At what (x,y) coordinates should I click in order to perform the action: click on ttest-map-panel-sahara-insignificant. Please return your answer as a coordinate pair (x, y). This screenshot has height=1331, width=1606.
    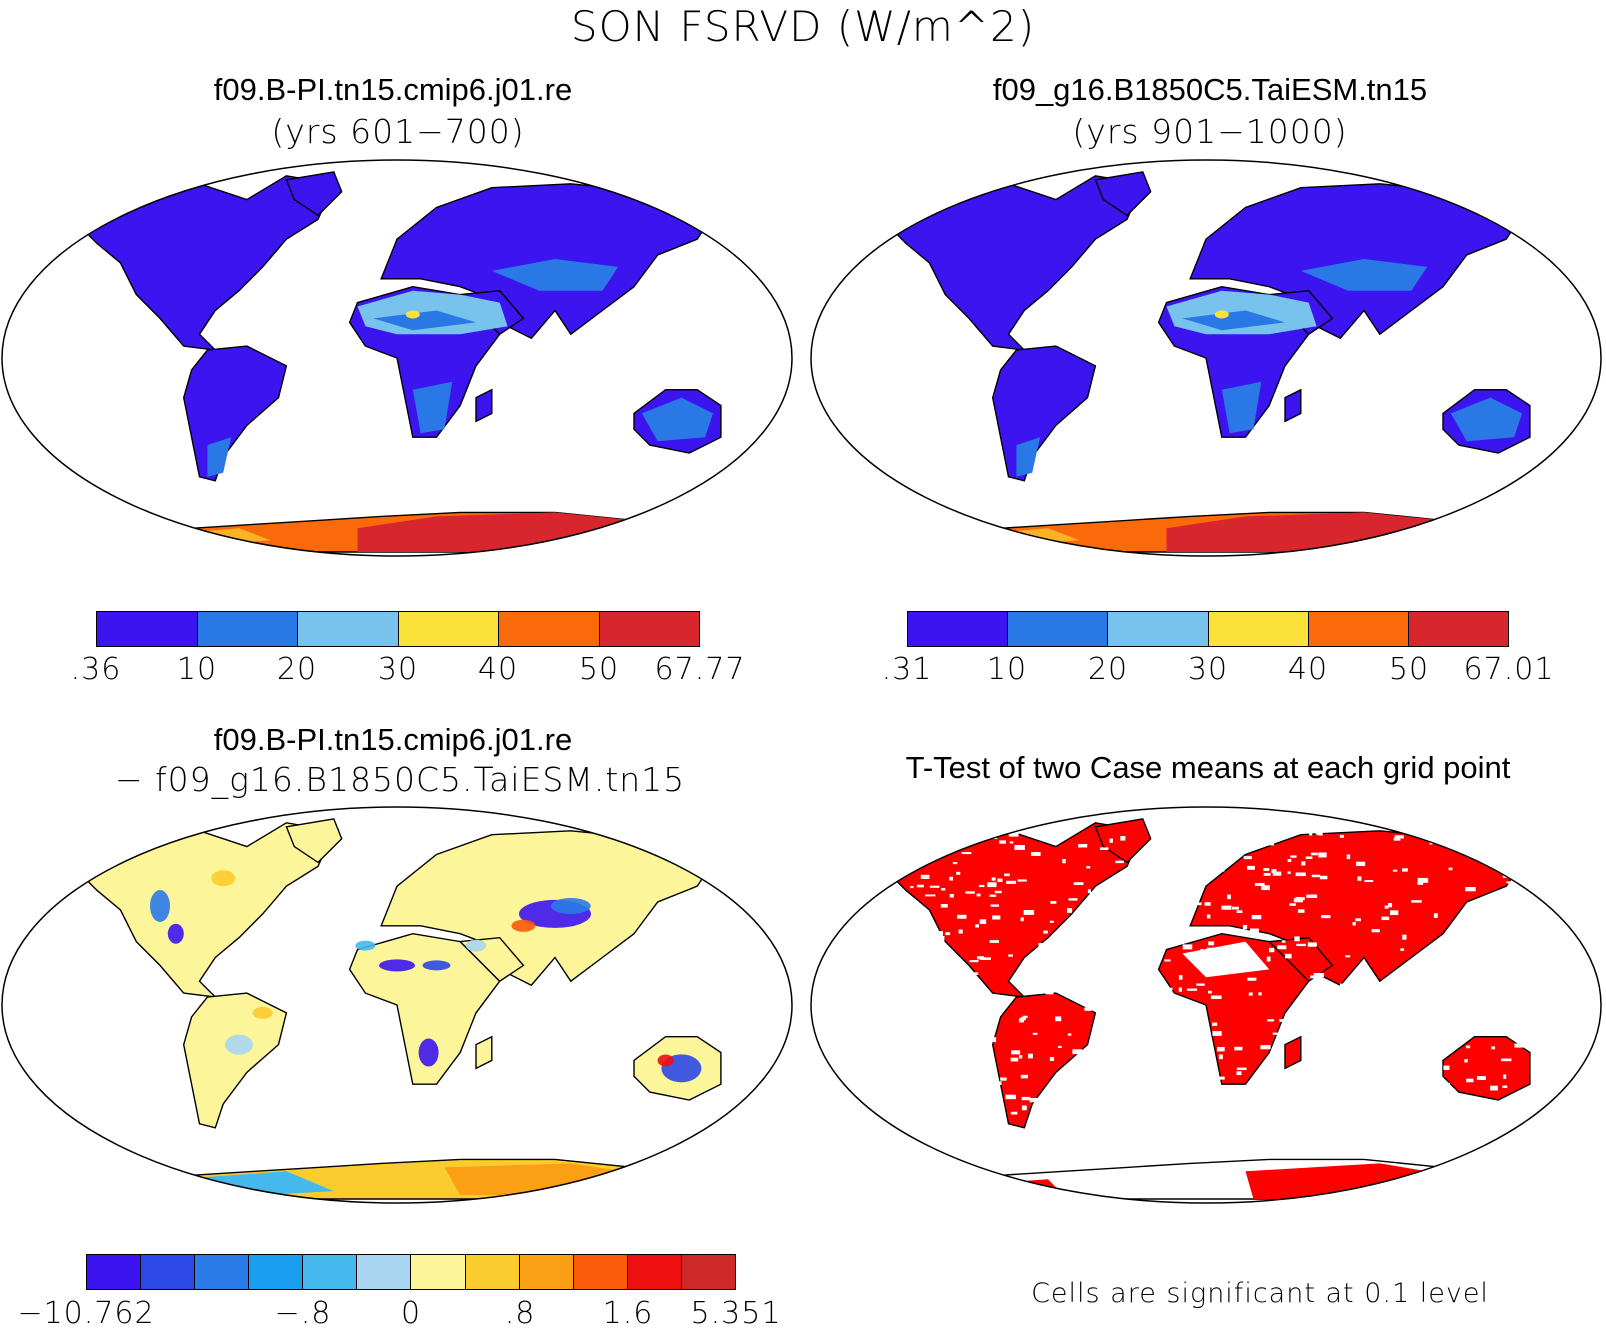
    Looking at the image, I should click on (1226, 959).